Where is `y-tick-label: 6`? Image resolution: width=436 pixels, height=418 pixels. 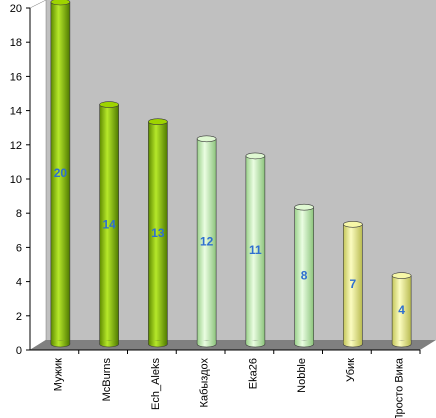
y-tick-label: 6 is located at coordinates (19, 248).